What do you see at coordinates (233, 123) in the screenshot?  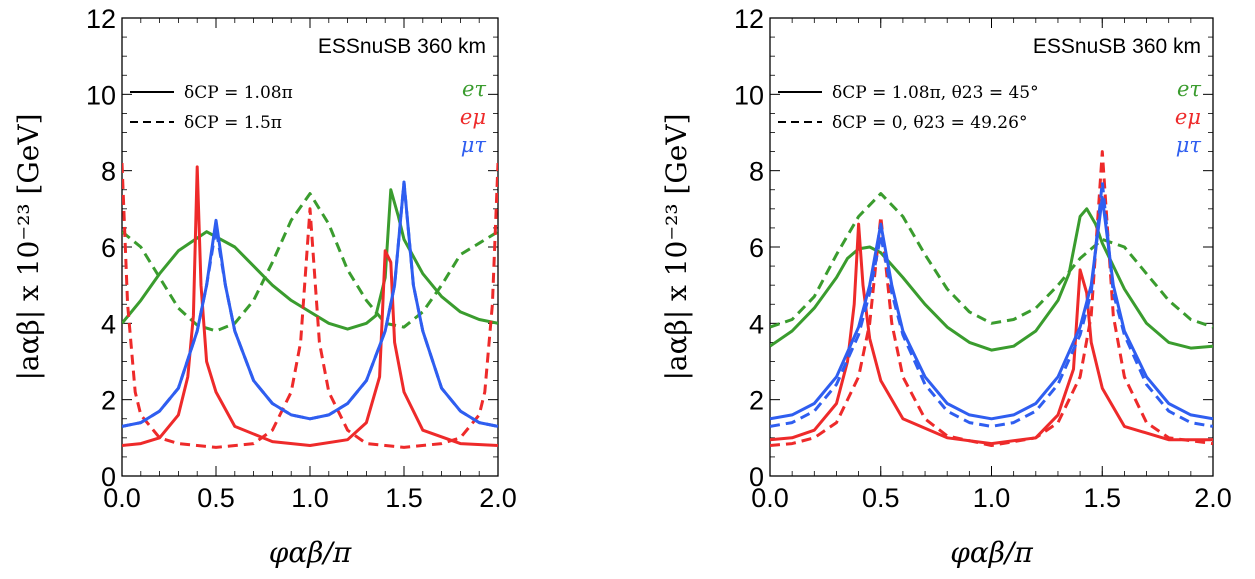 I see `legend-label: δCP = 1.5π` at bounding box center [233, 123].